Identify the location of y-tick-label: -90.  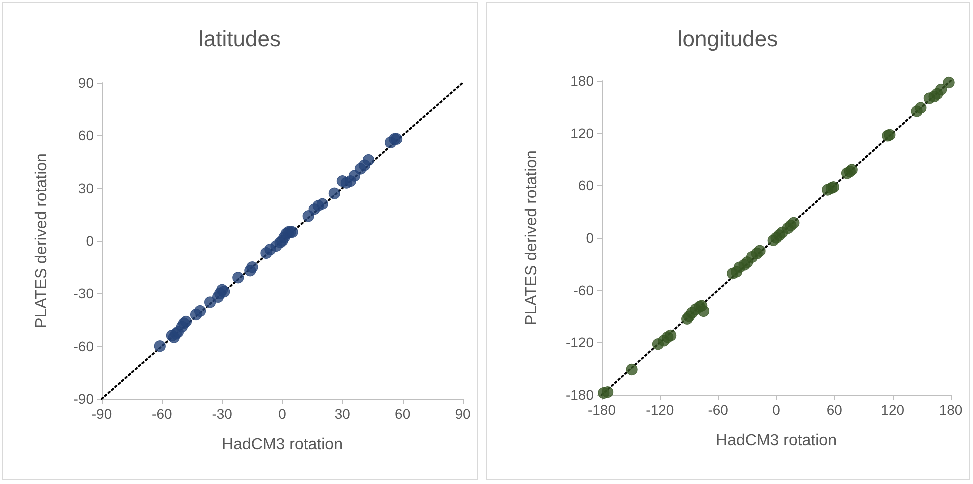
(84, 399).